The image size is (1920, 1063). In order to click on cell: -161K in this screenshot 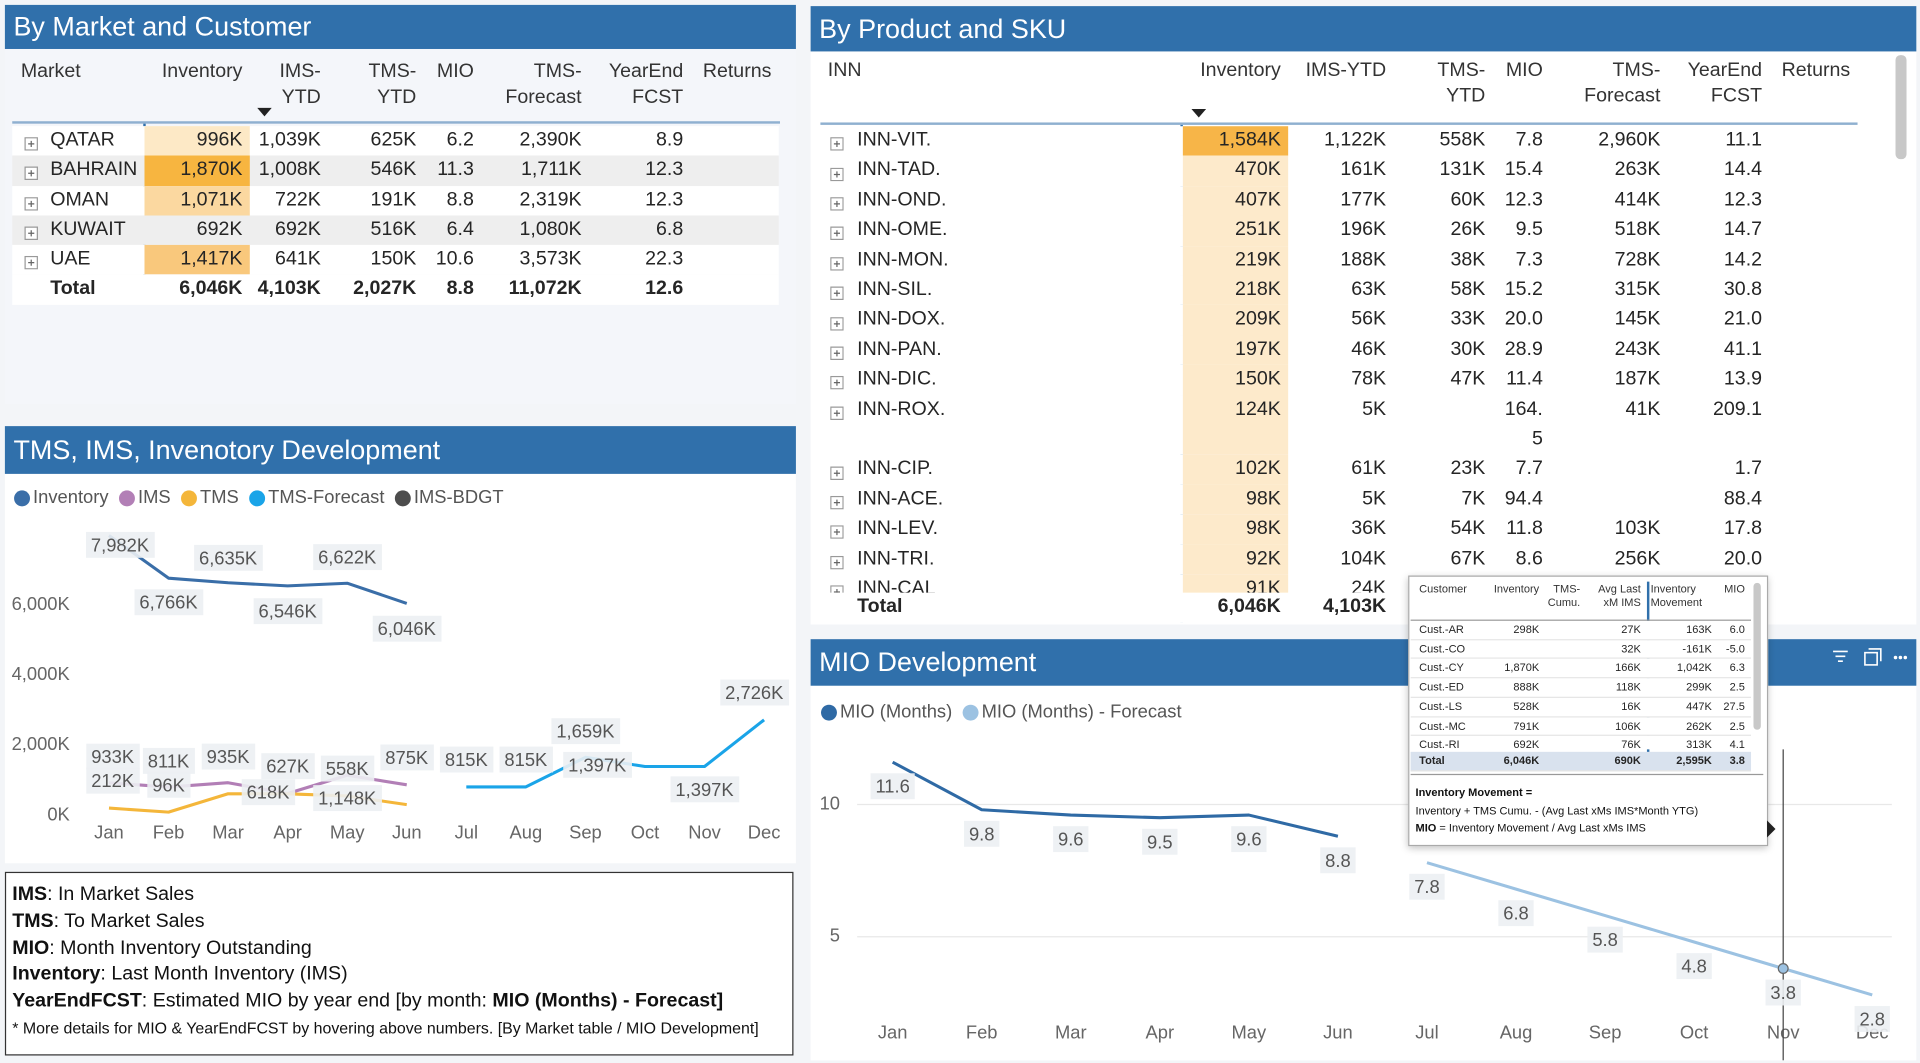, I will do `click(1697, 648)`.